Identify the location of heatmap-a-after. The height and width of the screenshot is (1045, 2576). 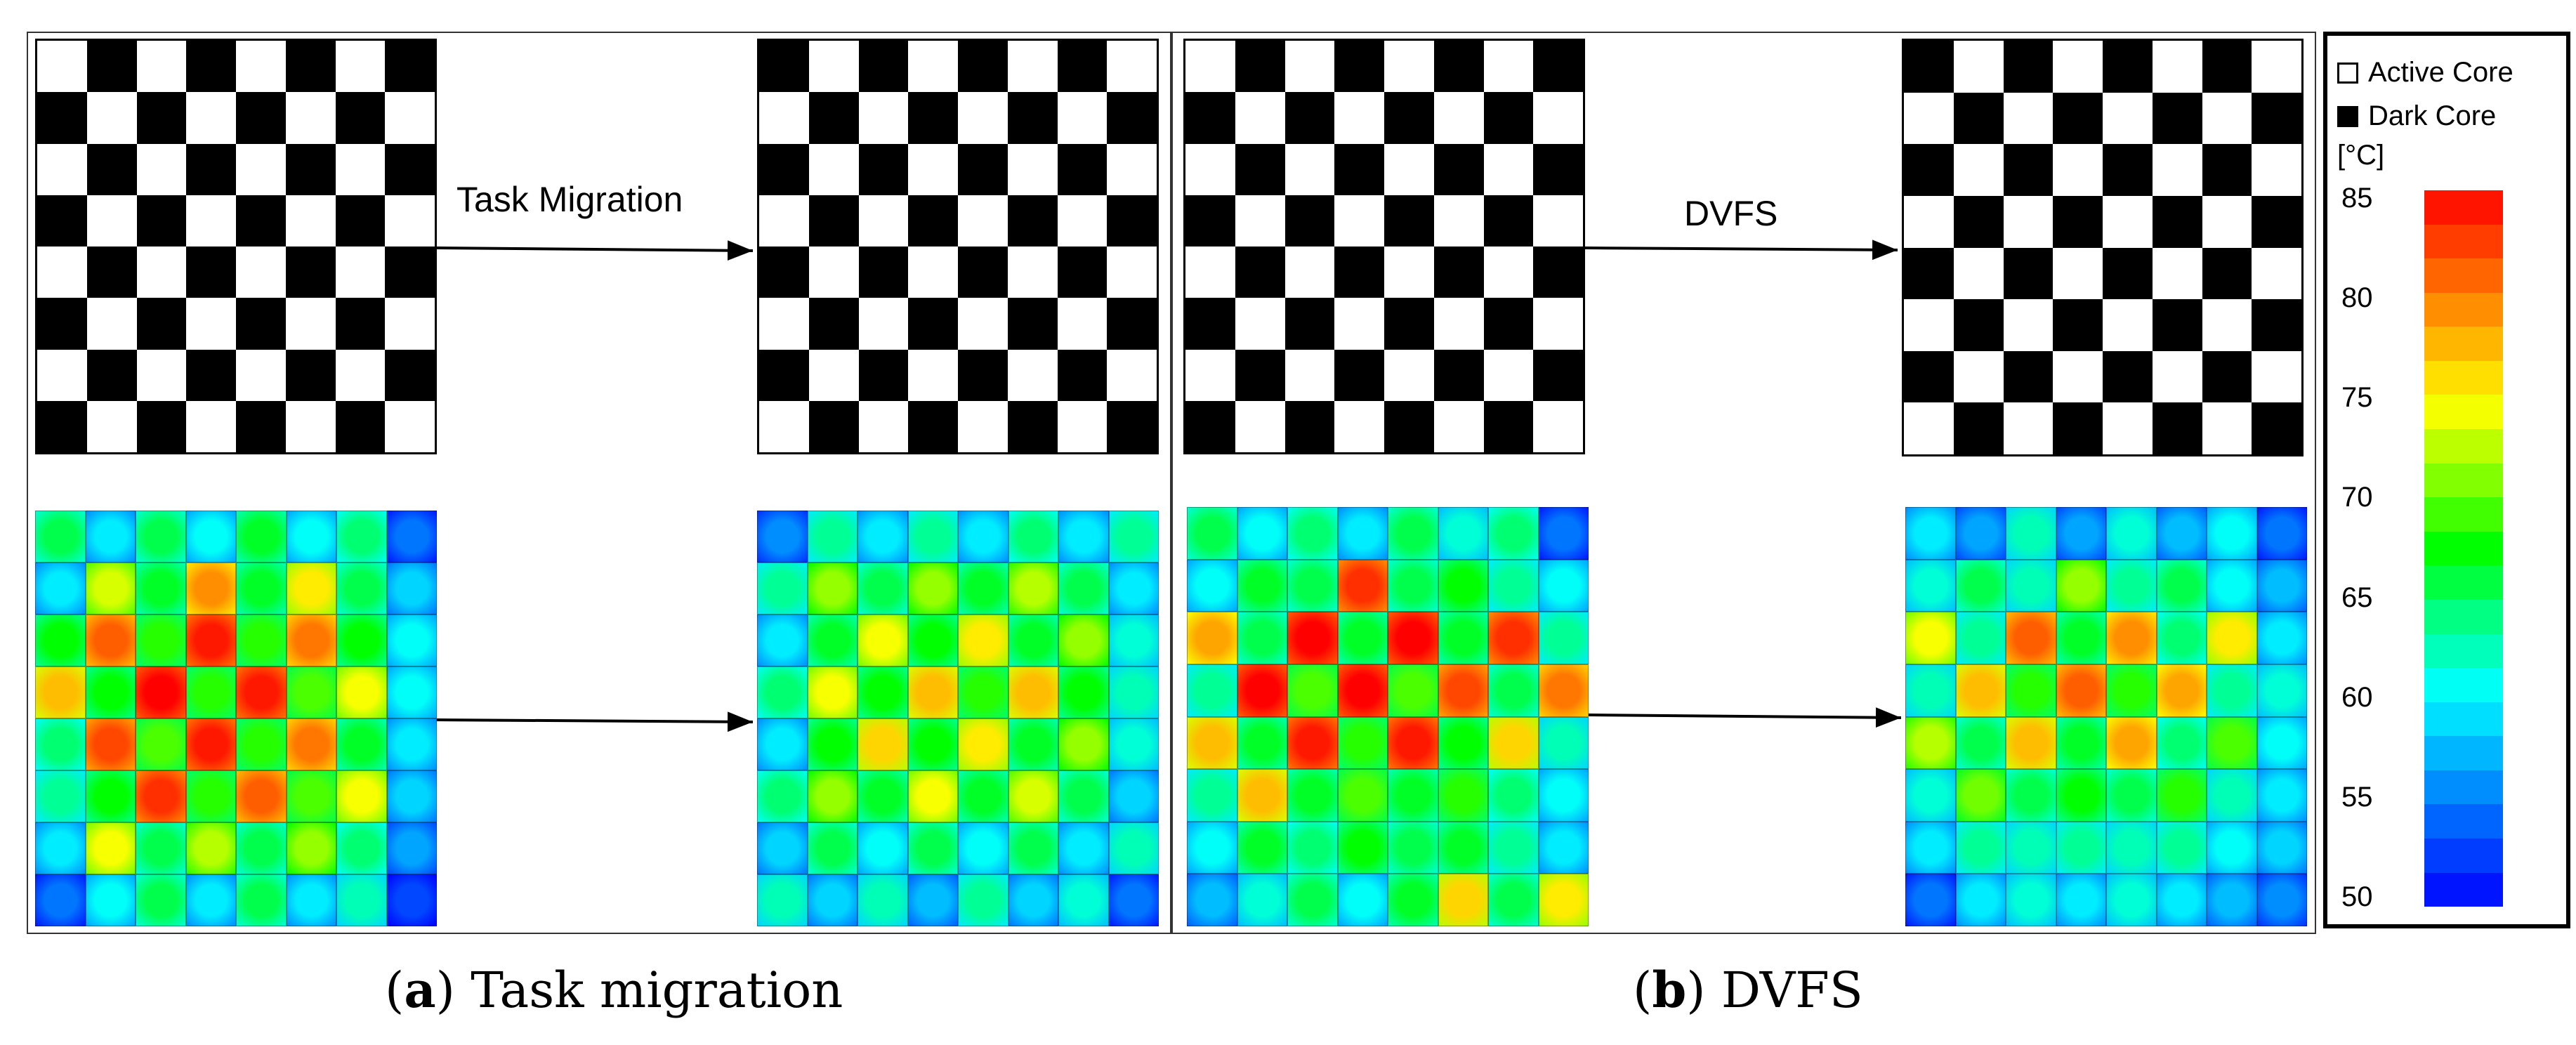
(958, 718).